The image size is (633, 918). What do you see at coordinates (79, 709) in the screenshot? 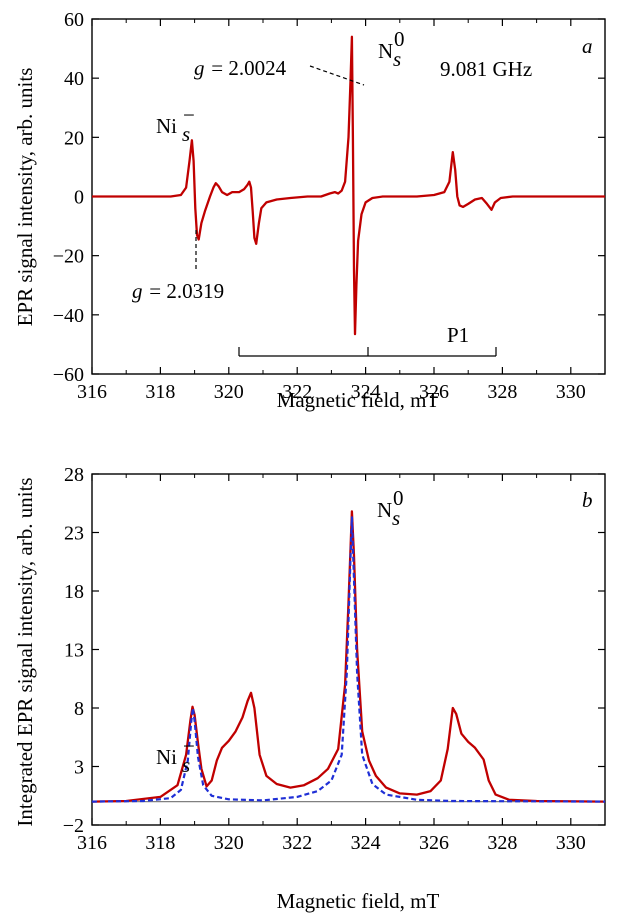
I see `y-tick-label: 8` at bounding box center [79, 709].